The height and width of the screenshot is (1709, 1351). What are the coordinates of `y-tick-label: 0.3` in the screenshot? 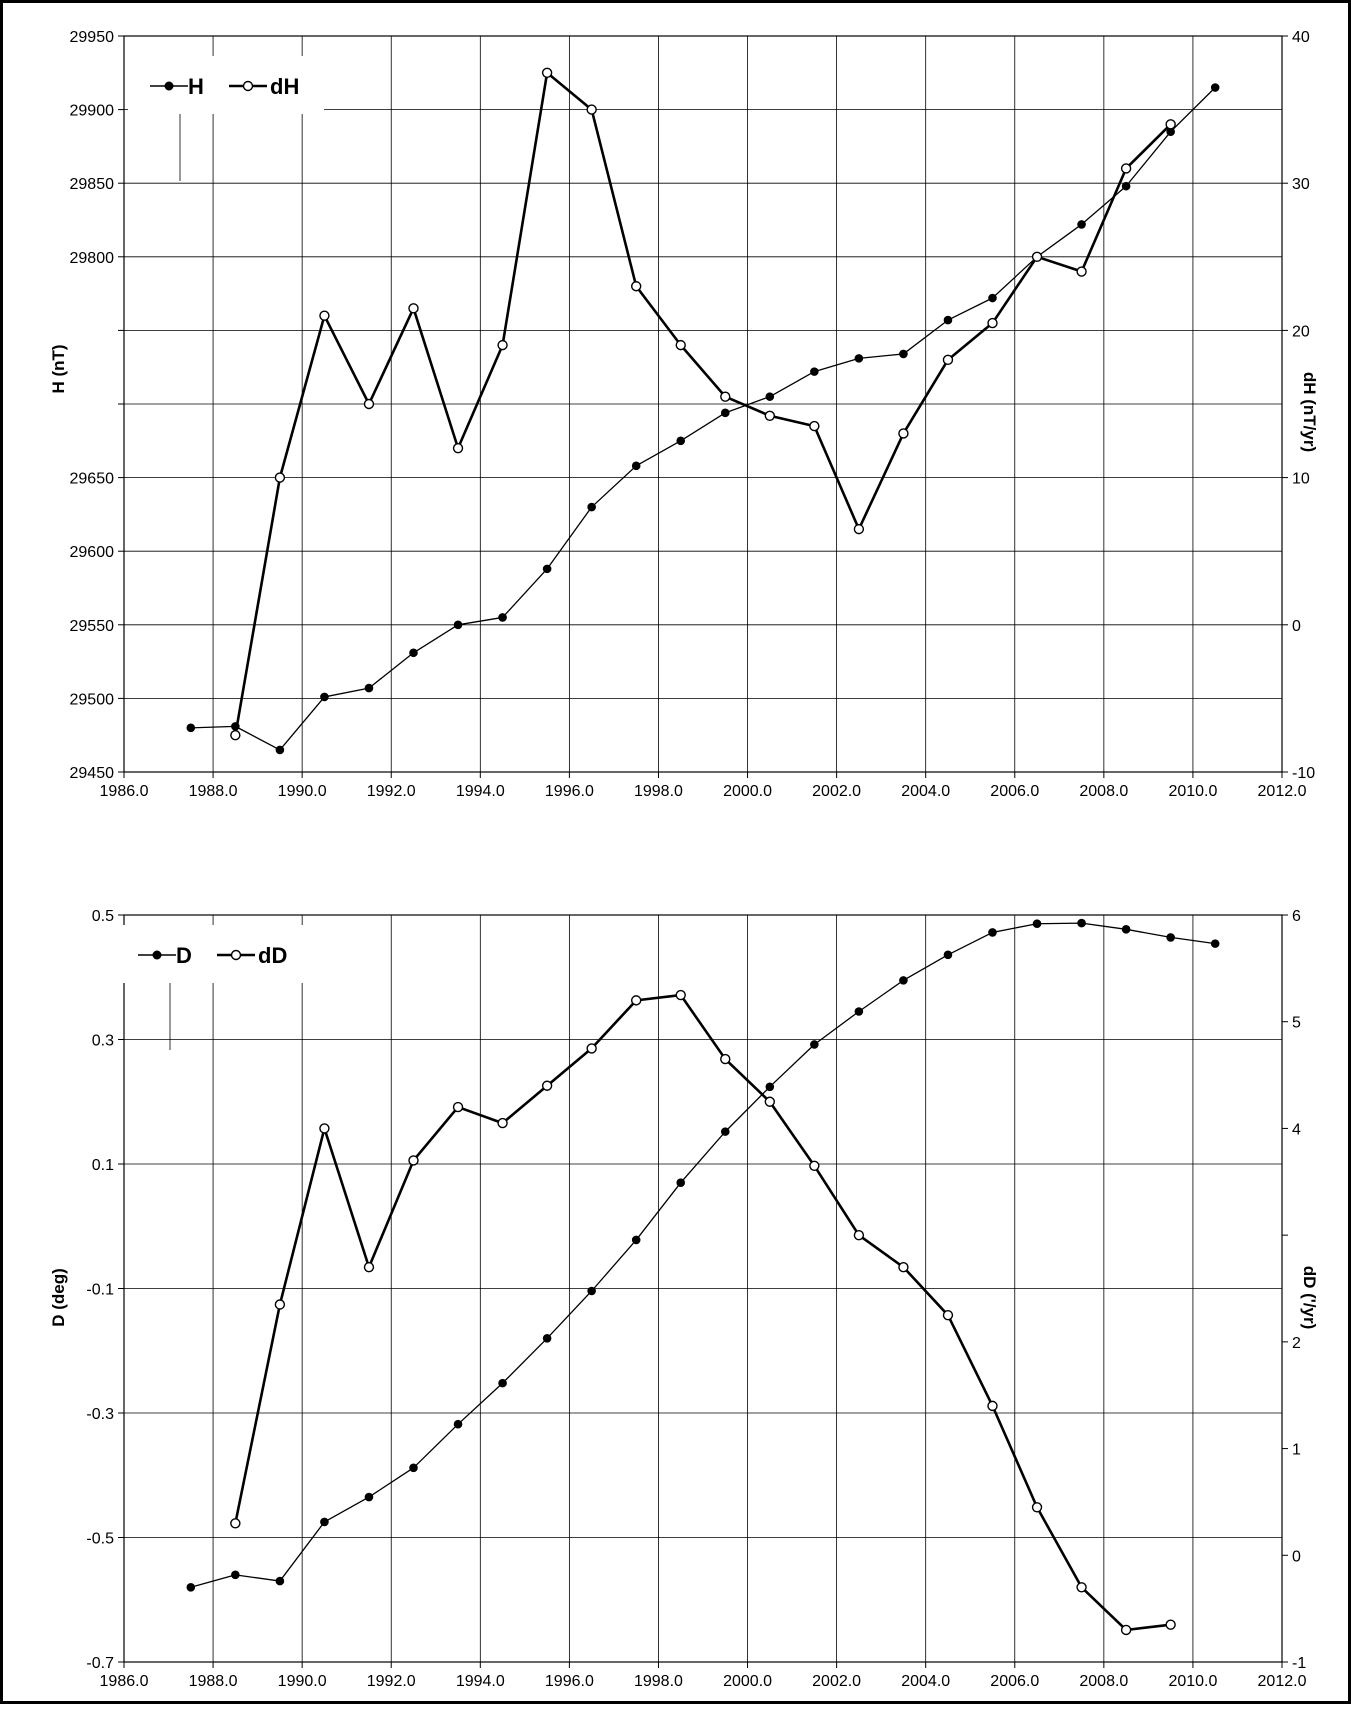 It's located at (103, 1041).